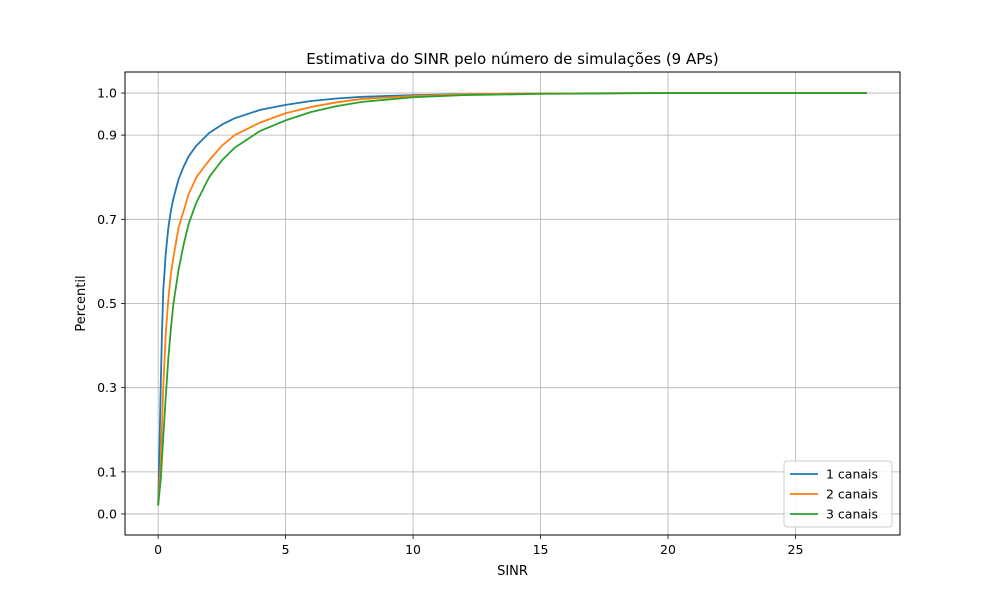 The image size is (1000, 600). Describe the element at coordinates (541, 549) in the screenshot. I see `x-tick-label: 15` at that location.